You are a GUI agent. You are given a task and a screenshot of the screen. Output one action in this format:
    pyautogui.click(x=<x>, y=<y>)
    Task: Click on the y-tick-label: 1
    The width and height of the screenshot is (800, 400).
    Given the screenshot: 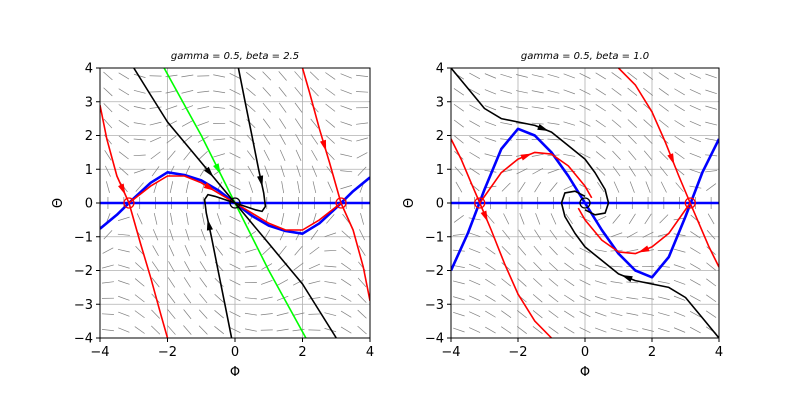 What is the action you would take?
    pyautogui.click(x=440, y=170)
    